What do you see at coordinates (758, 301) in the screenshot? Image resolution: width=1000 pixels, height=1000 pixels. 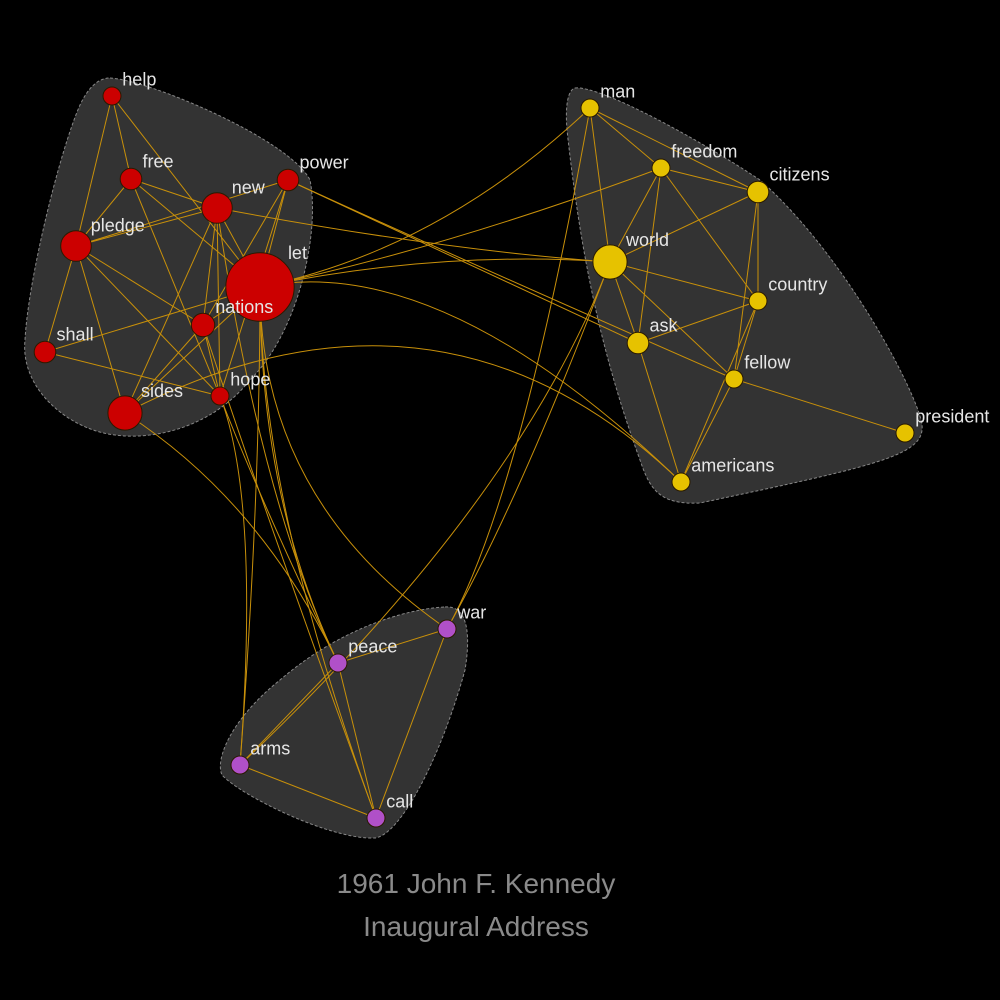 I see `node-country` at bounding box center [758, 301].